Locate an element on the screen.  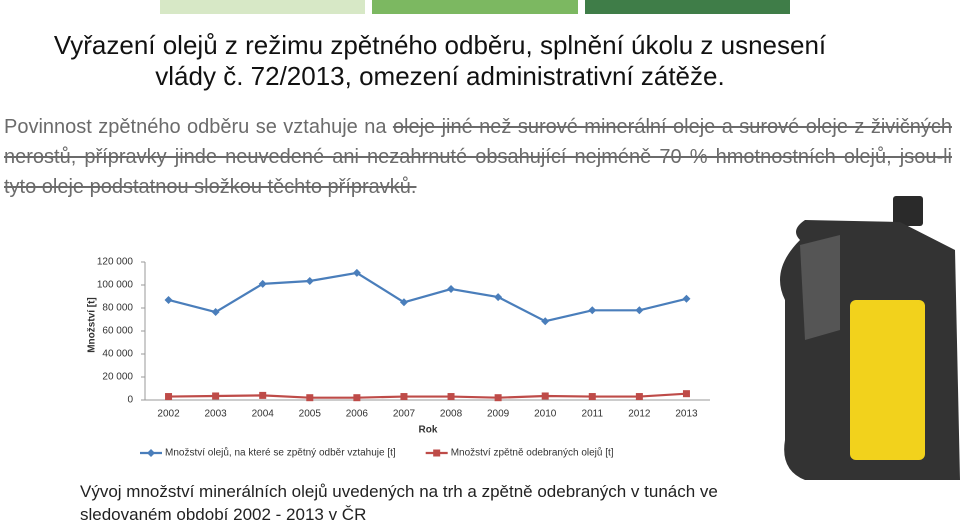
legend-label: Množství zpětně odebraných olejů [t] is located at coordinates (532, 453).